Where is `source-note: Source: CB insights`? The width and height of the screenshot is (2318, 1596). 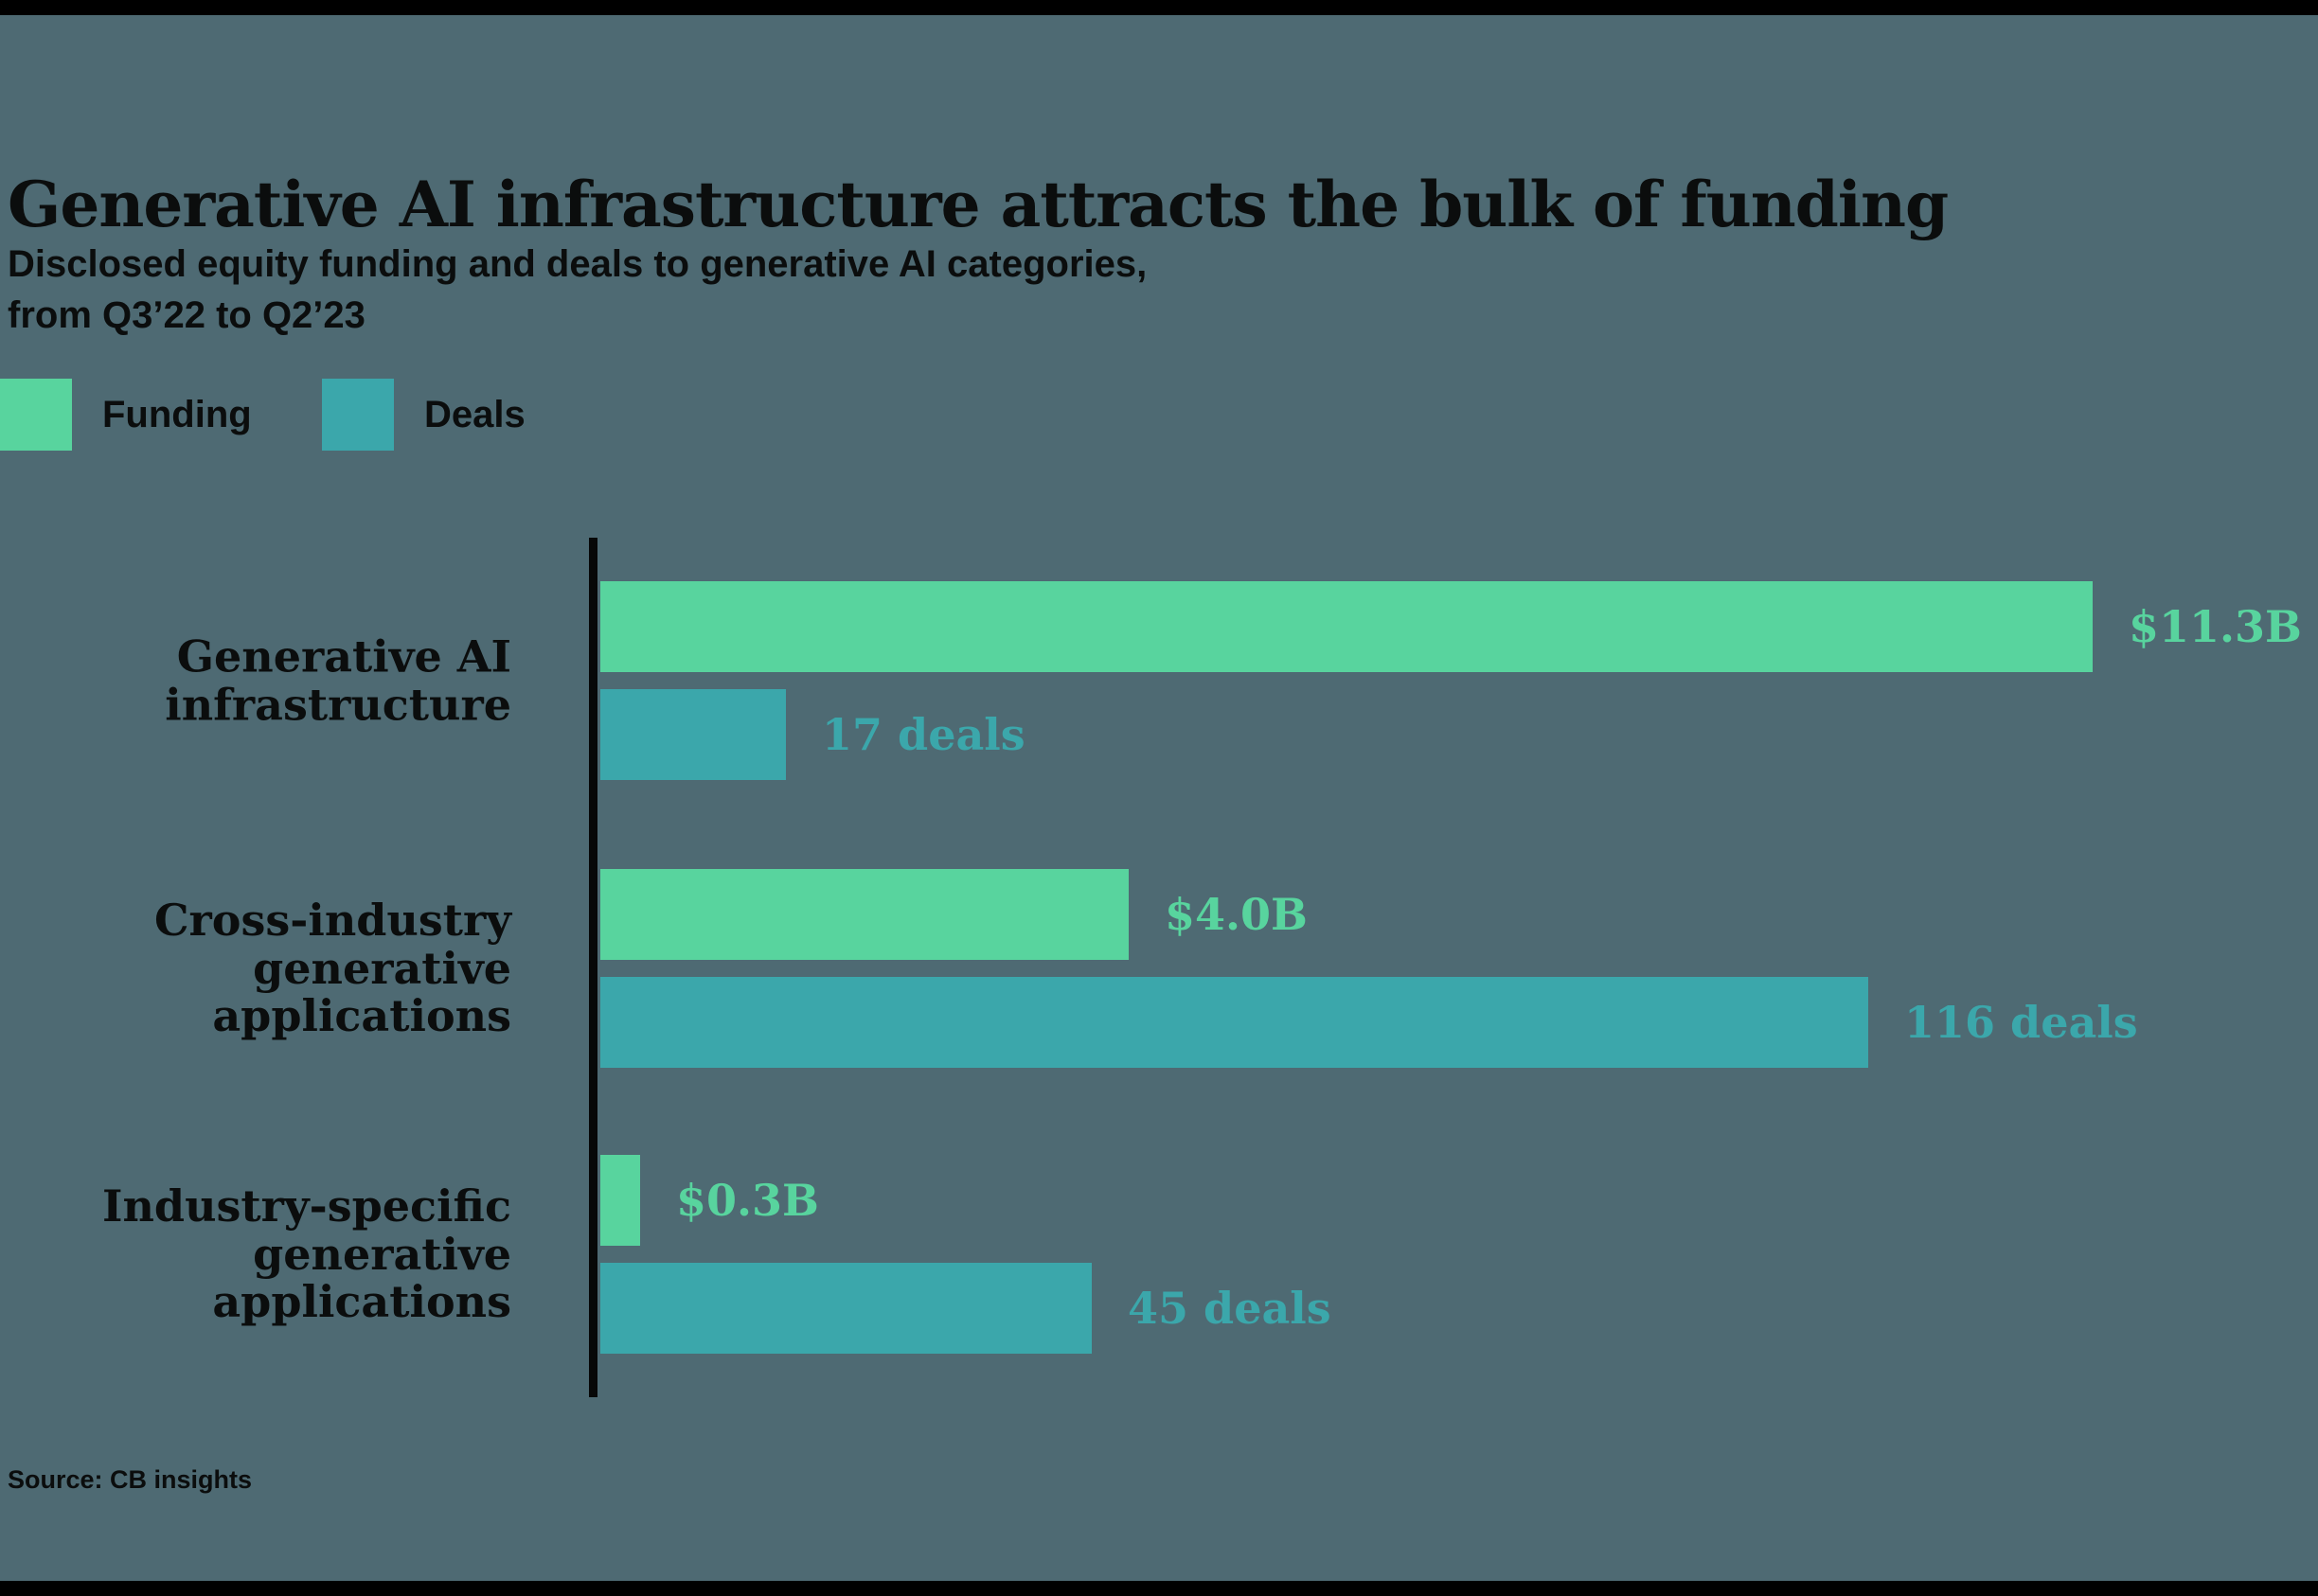 source-note: Source: CB insights is located at coordinates (130, 1479).